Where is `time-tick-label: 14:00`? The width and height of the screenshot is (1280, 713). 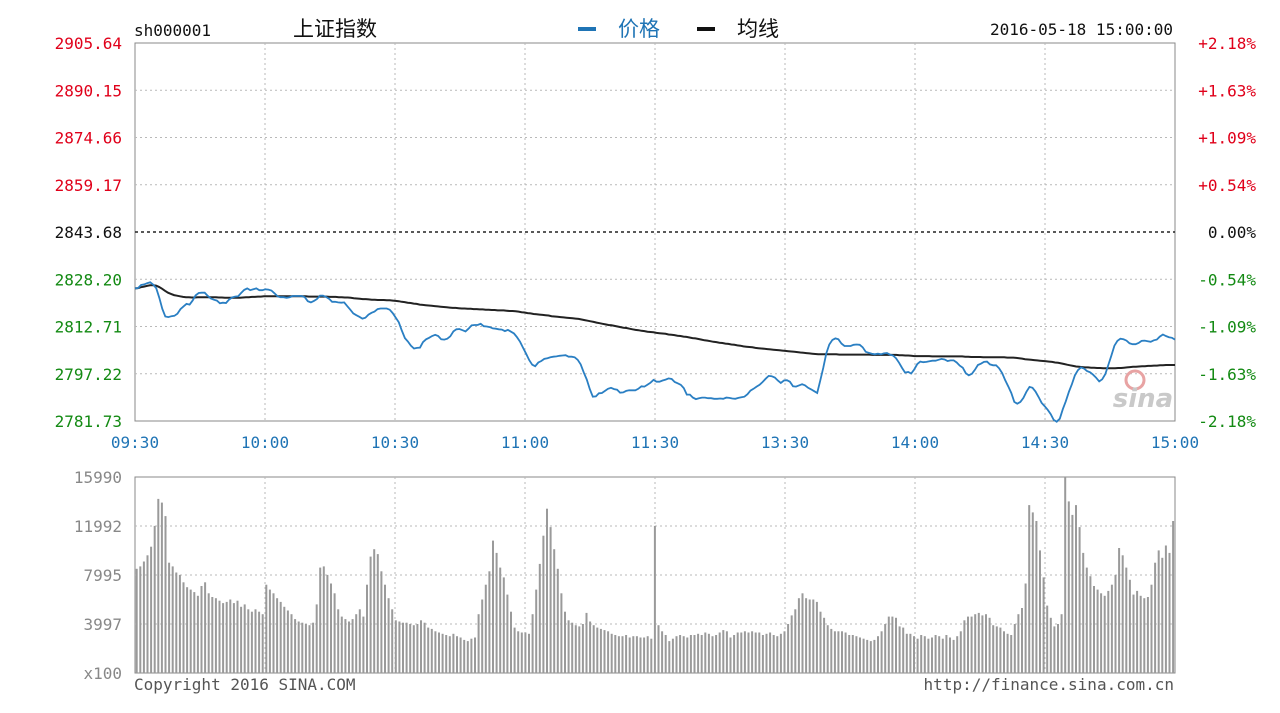
time-tick-label: 14:00 is located at coordinates (915, 442).